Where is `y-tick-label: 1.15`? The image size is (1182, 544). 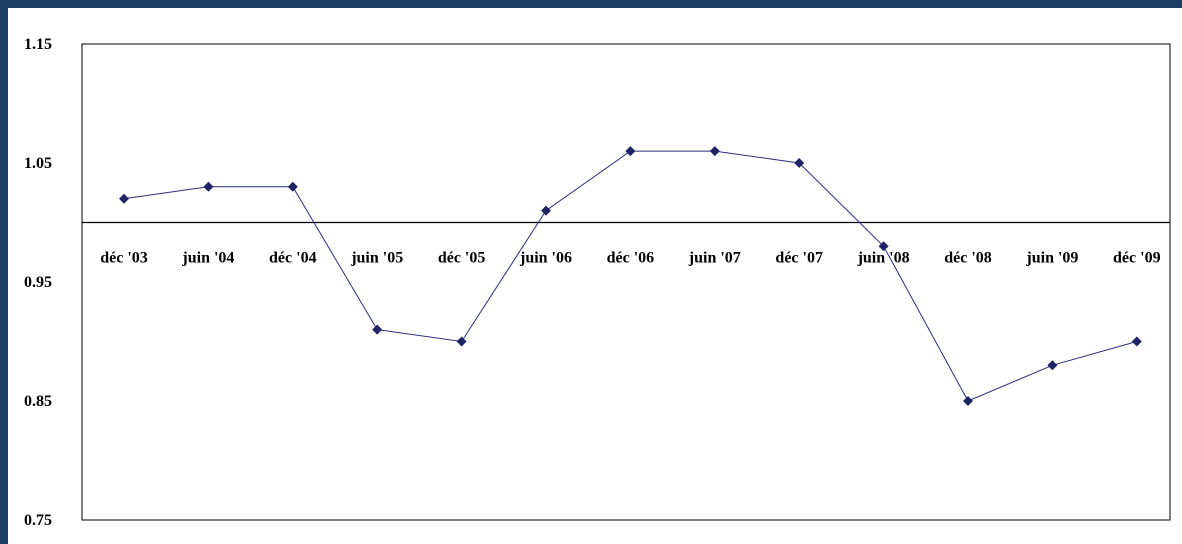 y-tick-label: 1.15 is located at coordinates (38, 44).